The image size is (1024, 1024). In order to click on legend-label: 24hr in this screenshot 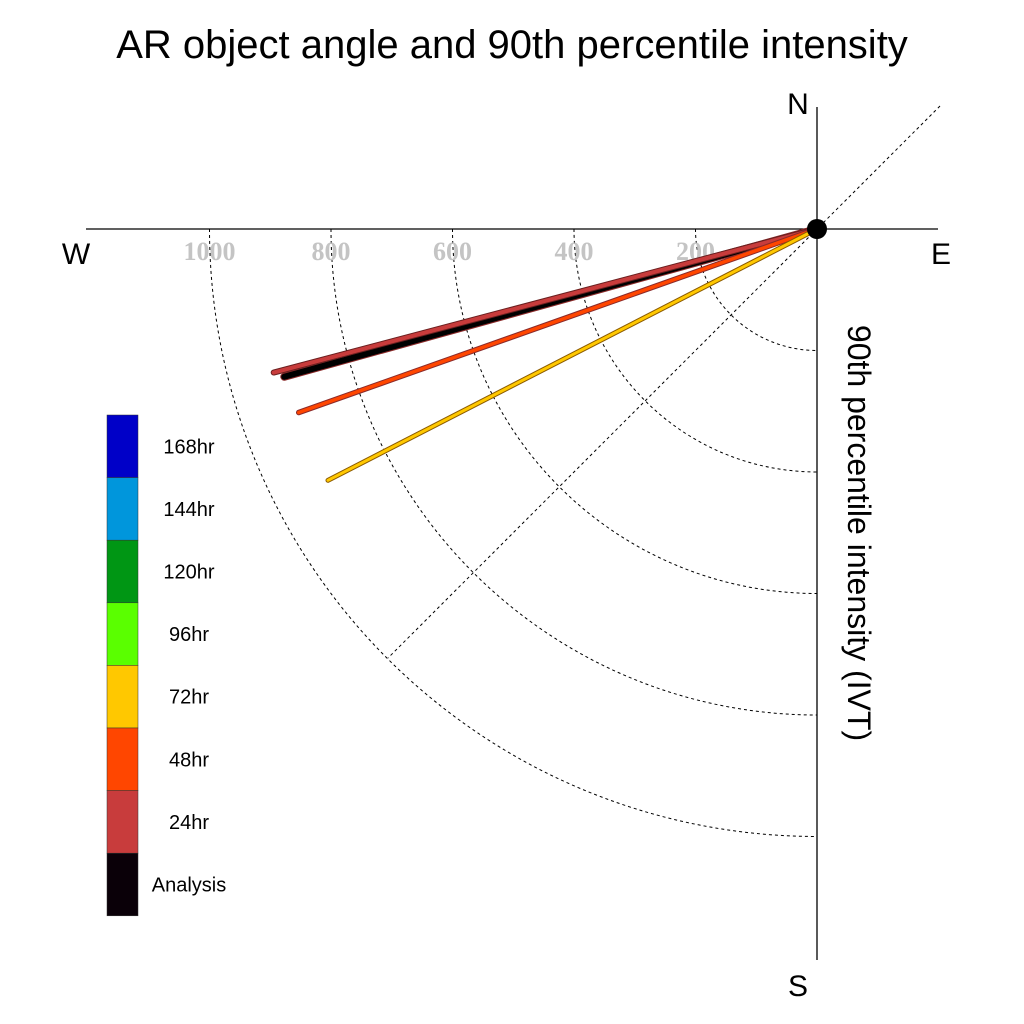, I will do `click(189, 823)`.